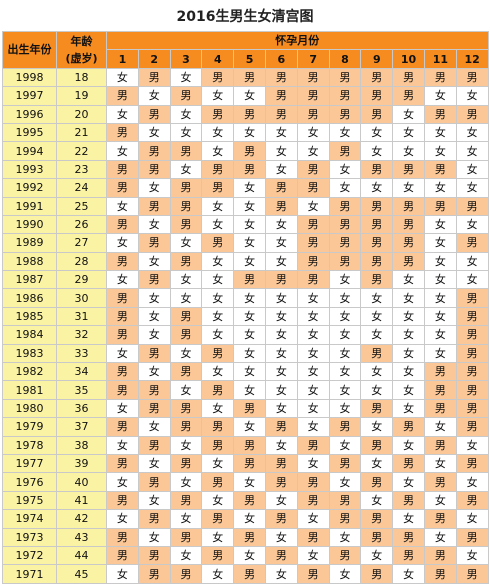 The height and width of the screenshot is (584, 490). What do you see at coordinates (29, 335) in the screenshot?
I see `birth-year-cell: 1984` at bounding box center [29, 335].